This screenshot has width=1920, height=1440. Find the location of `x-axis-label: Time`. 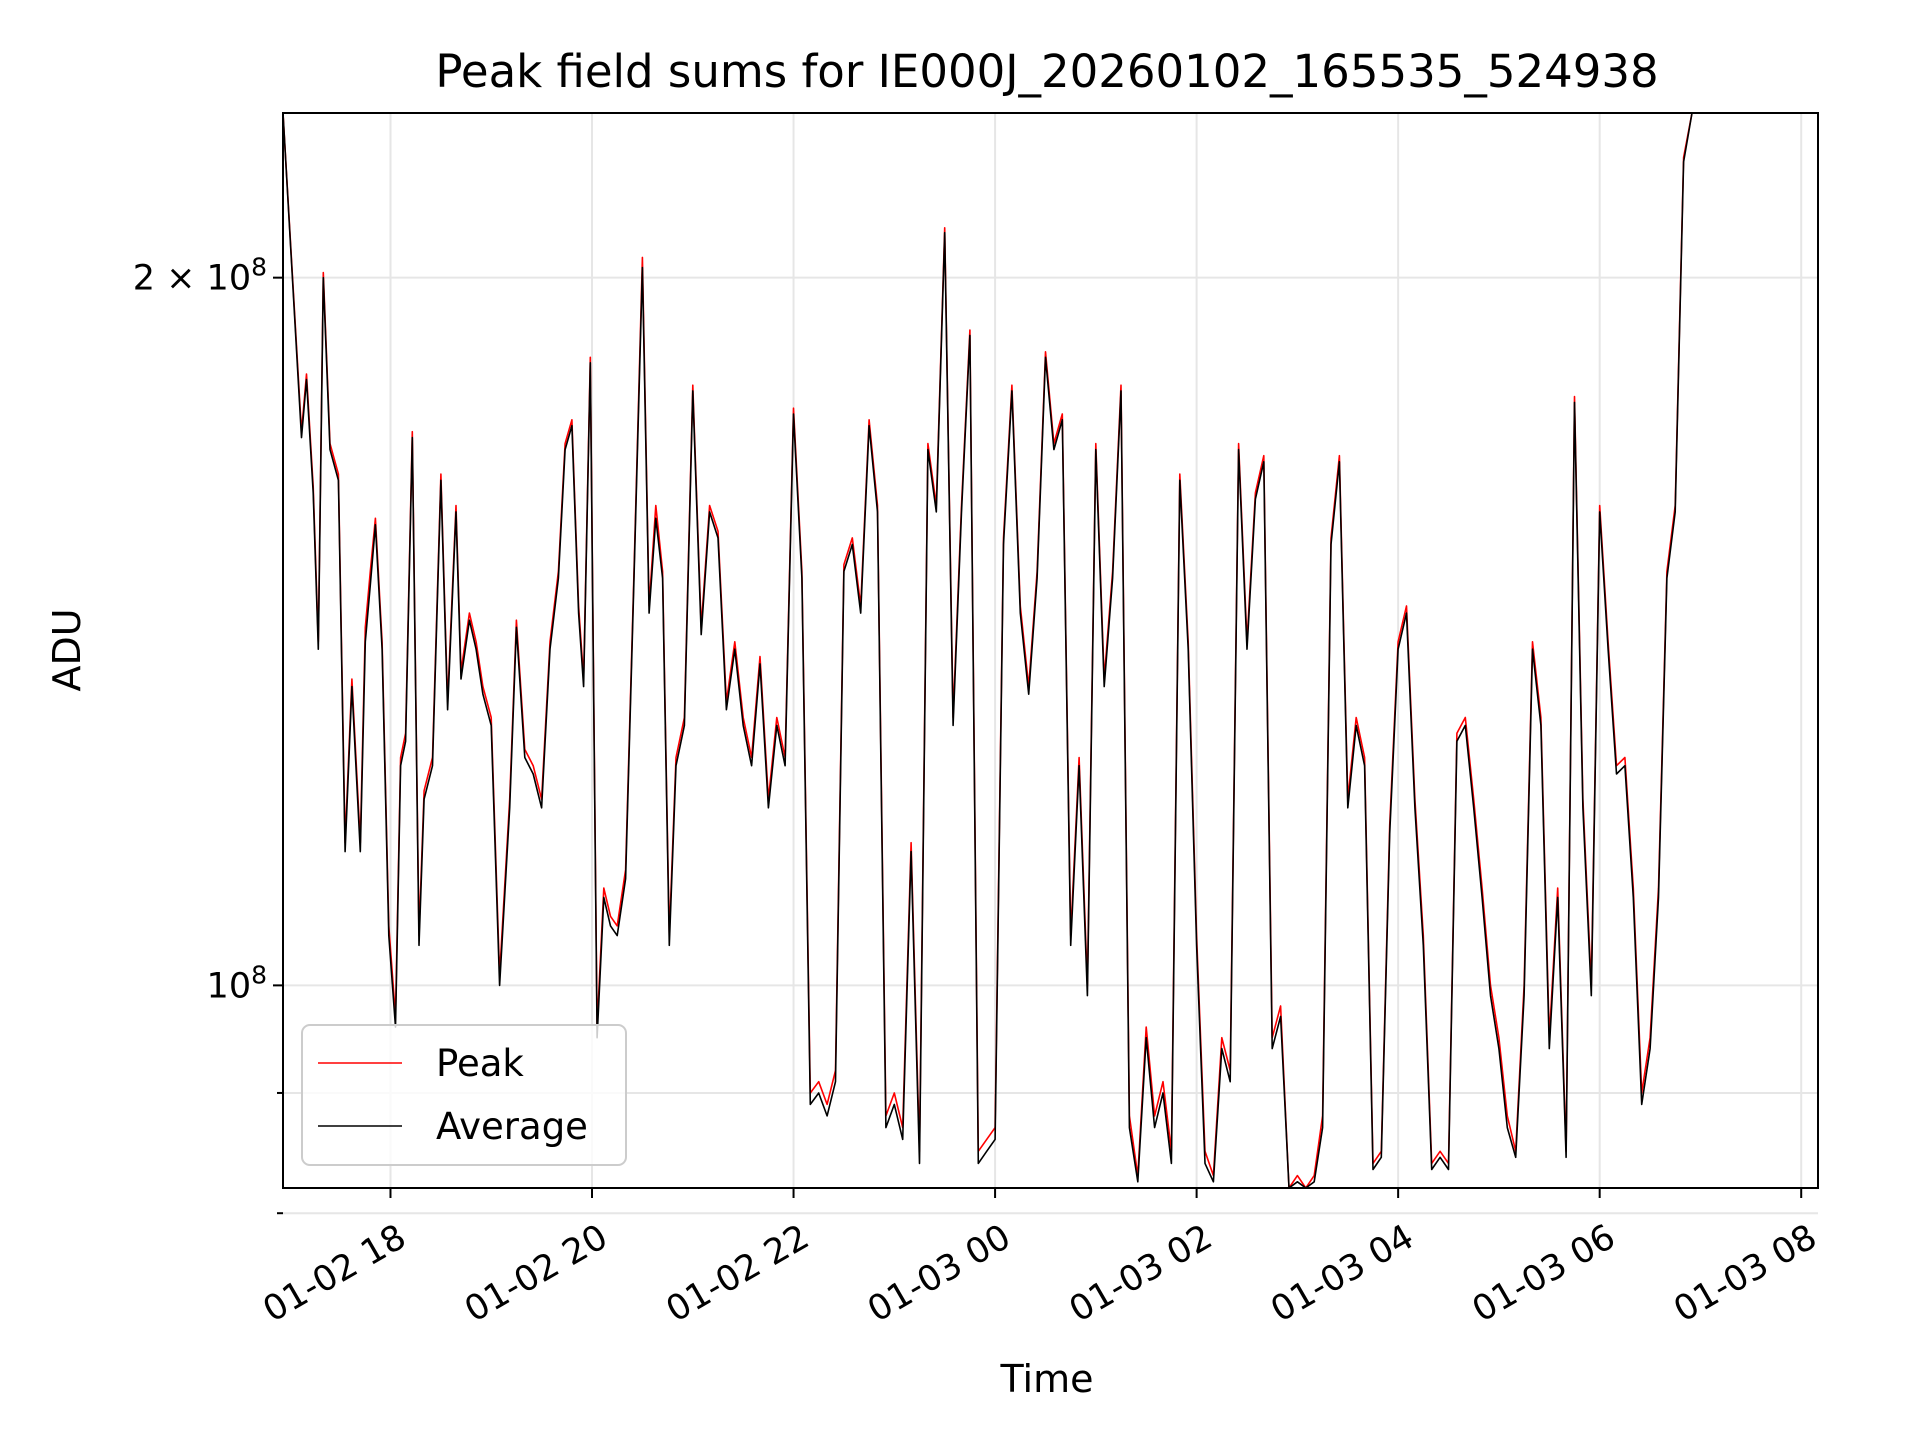

x-axis-label: Time is located at coordinates (1047, 1379).